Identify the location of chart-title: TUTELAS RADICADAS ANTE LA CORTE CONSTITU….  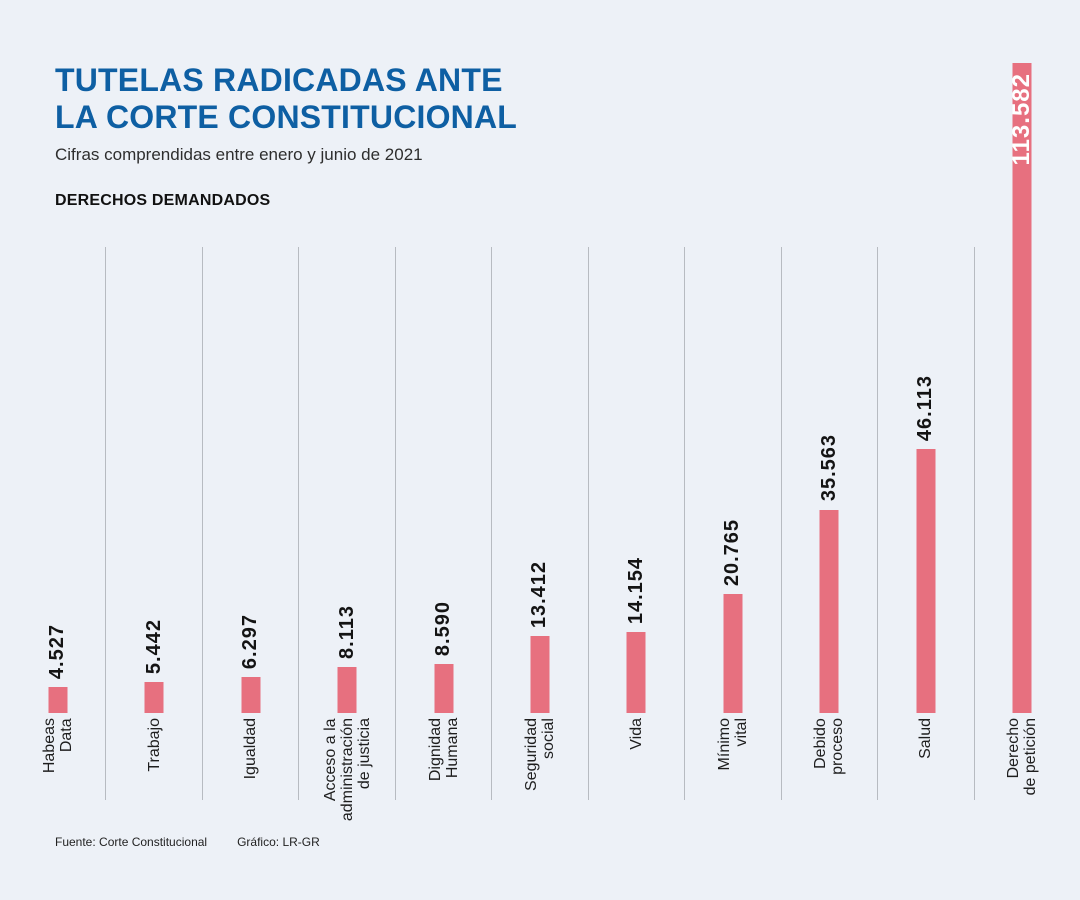
(286, 99).